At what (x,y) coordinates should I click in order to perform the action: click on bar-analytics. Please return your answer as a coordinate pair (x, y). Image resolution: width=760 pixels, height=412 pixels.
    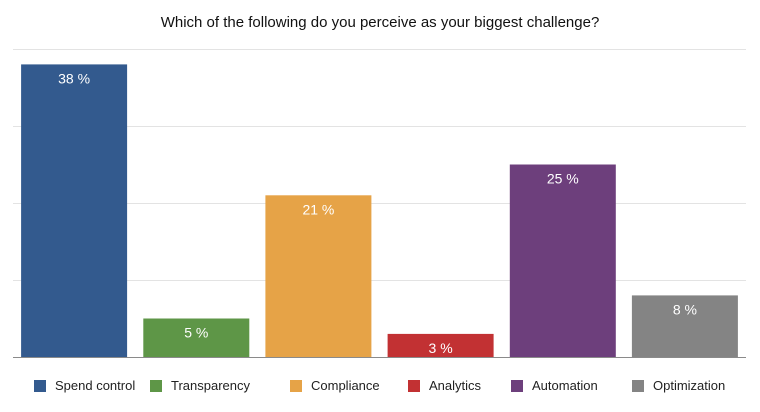
    Looking at the image, I should click on (440, 345).